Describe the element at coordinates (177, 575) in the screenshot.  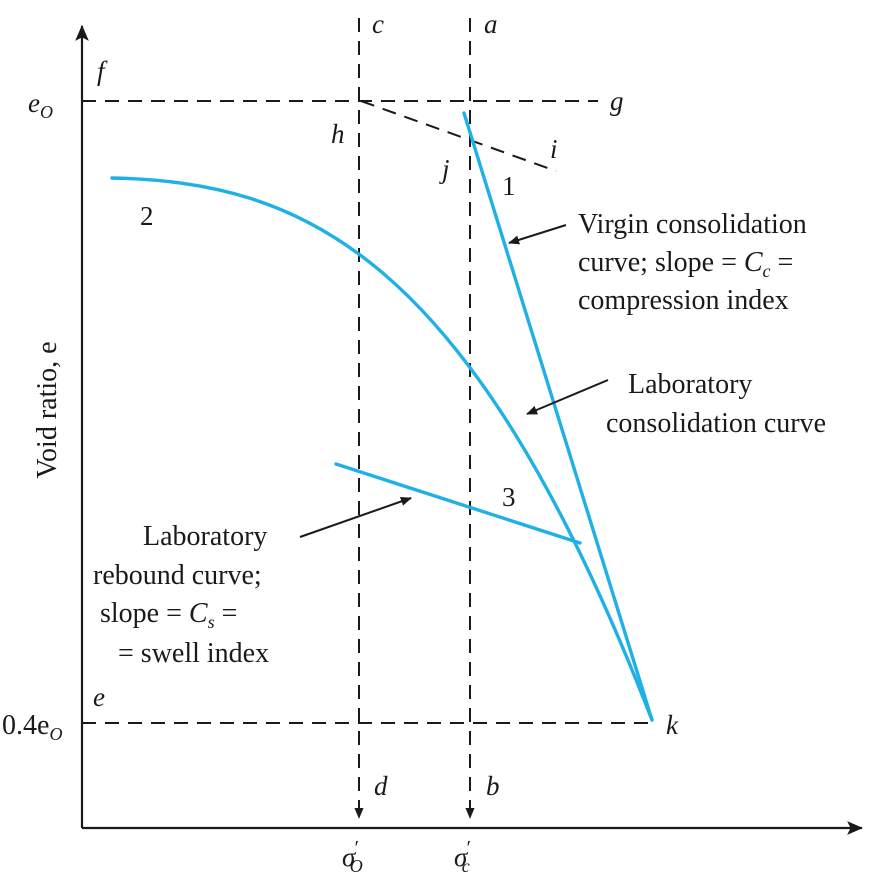
I see `svg-text: rebound curve;` at that location.